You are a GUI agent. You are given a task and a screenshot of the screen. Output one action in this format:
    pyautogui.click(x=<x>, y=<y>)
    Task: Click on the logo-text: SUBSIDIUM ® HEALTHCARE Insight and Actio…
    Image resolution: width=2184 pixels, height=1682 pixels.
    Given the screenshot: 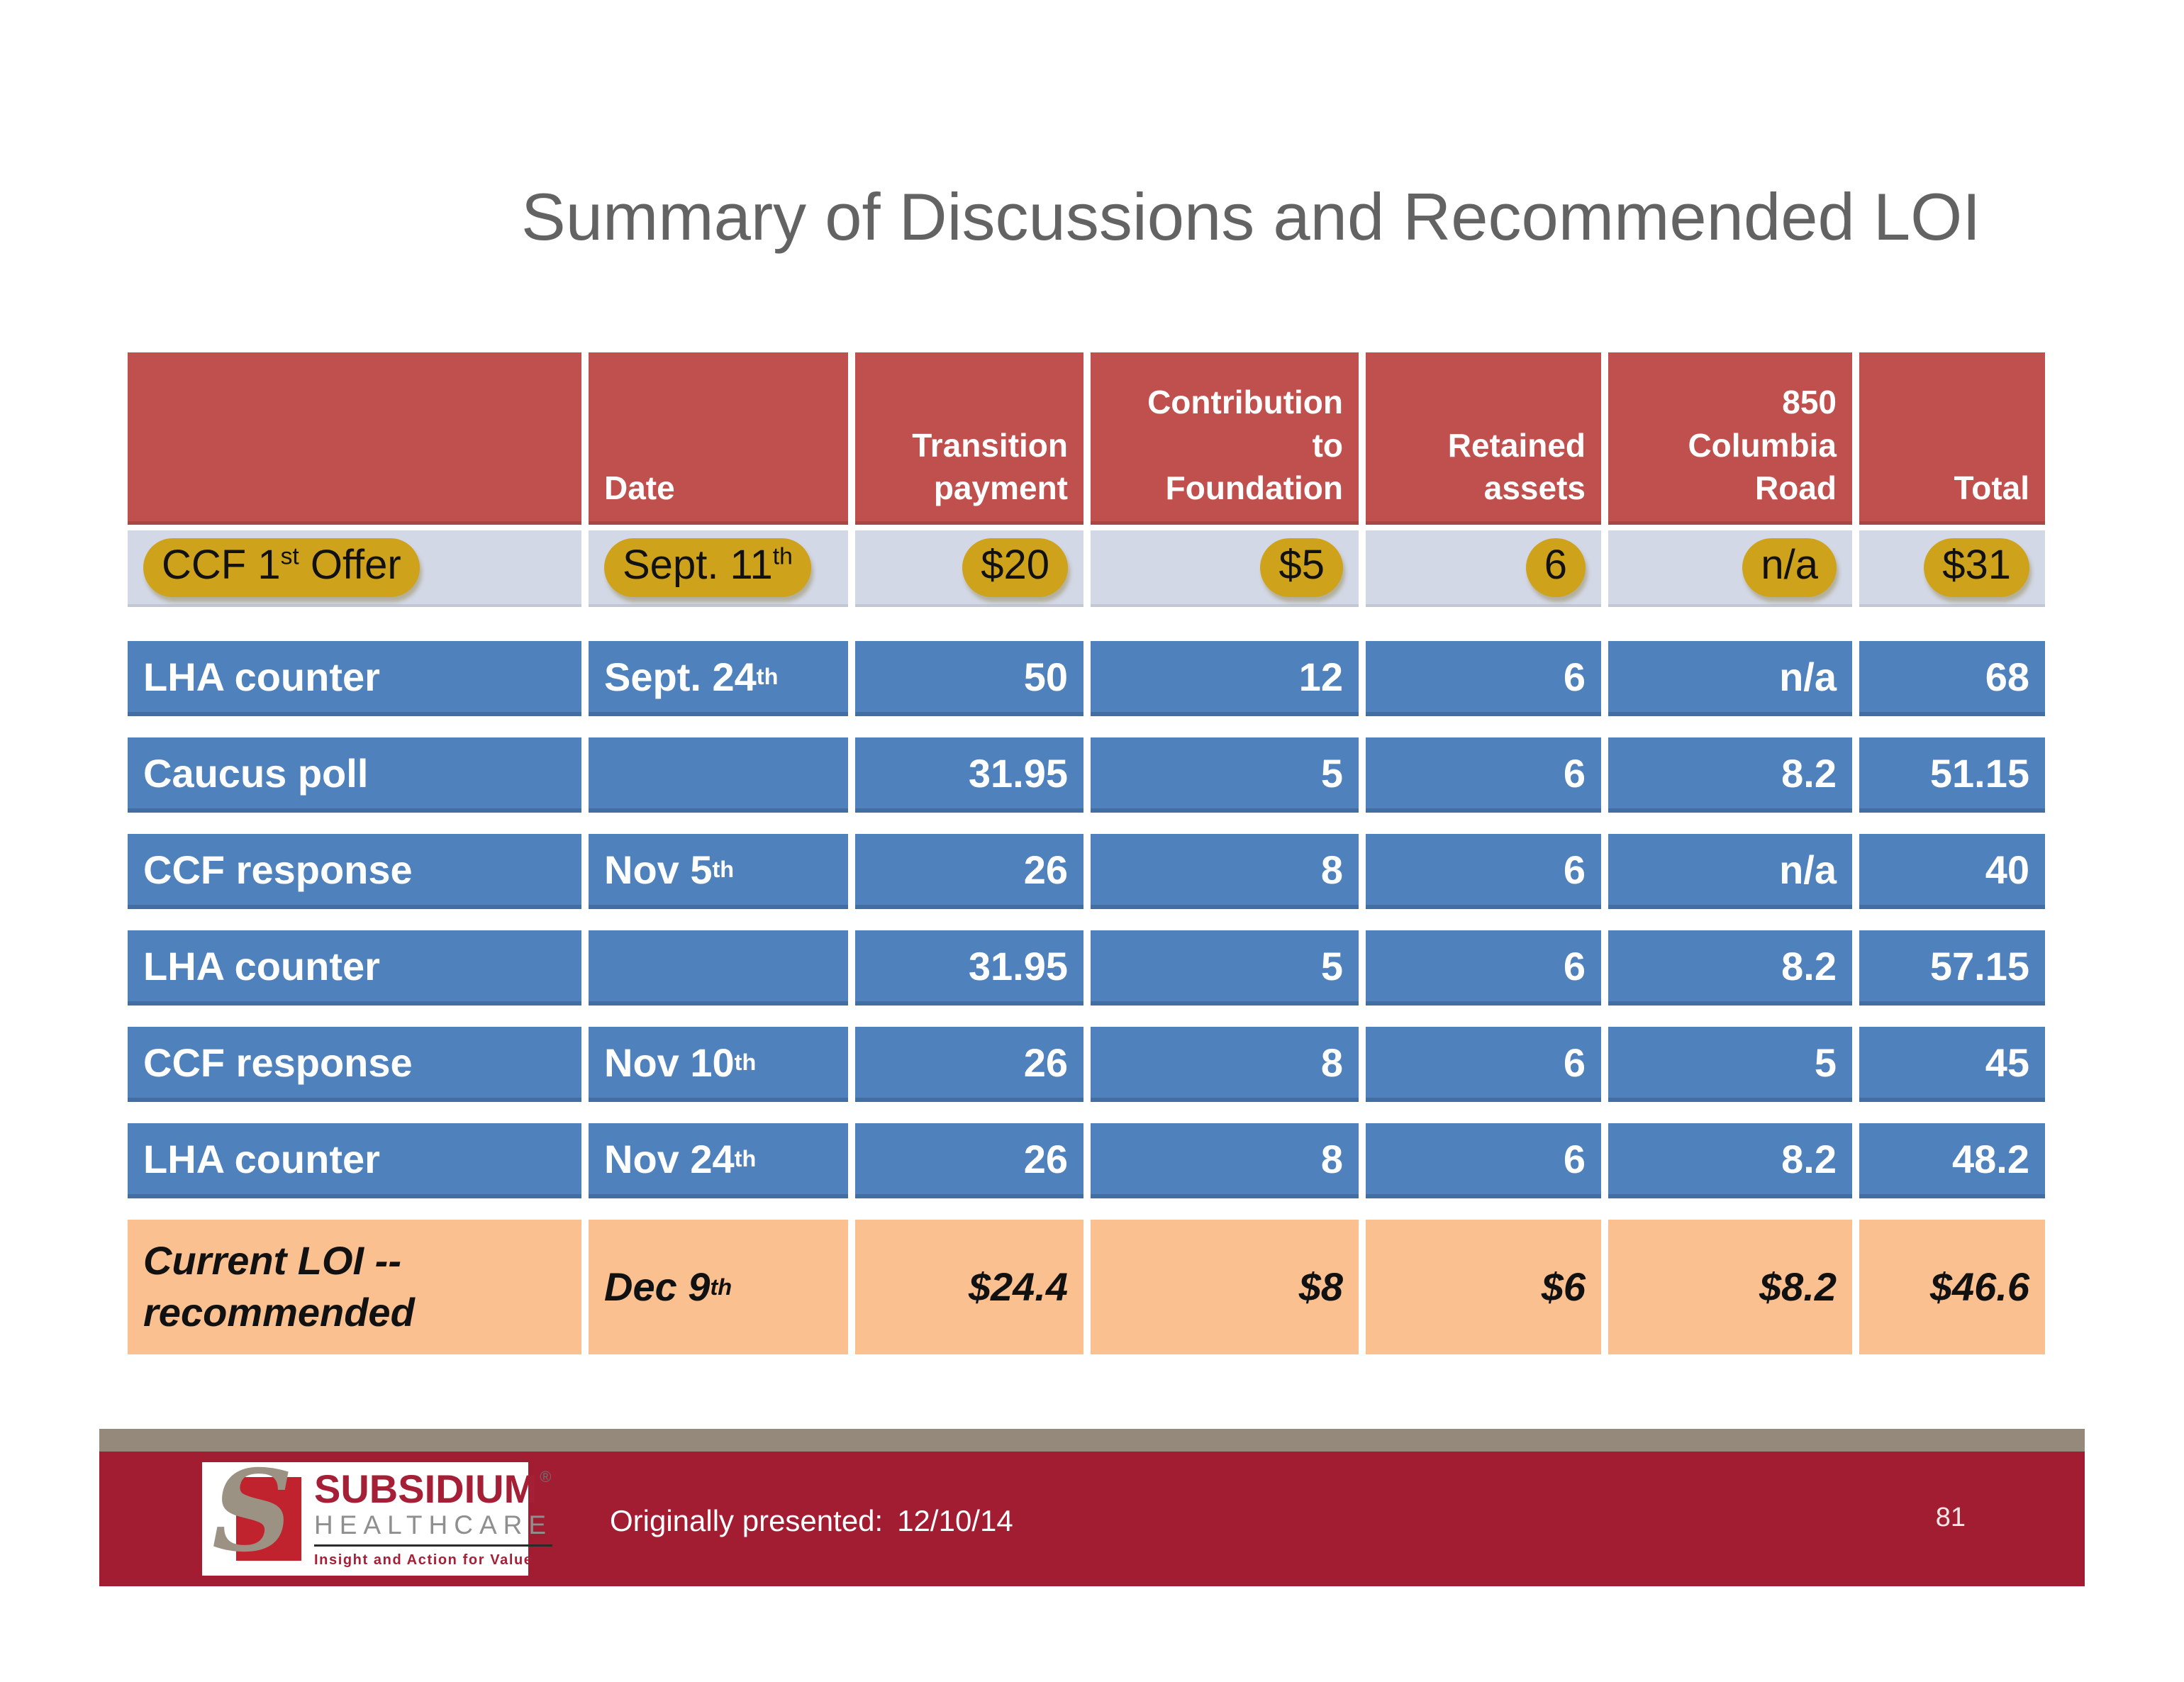 What is the action you would take?
    pyautogui.click(x=434, y=1519)
    